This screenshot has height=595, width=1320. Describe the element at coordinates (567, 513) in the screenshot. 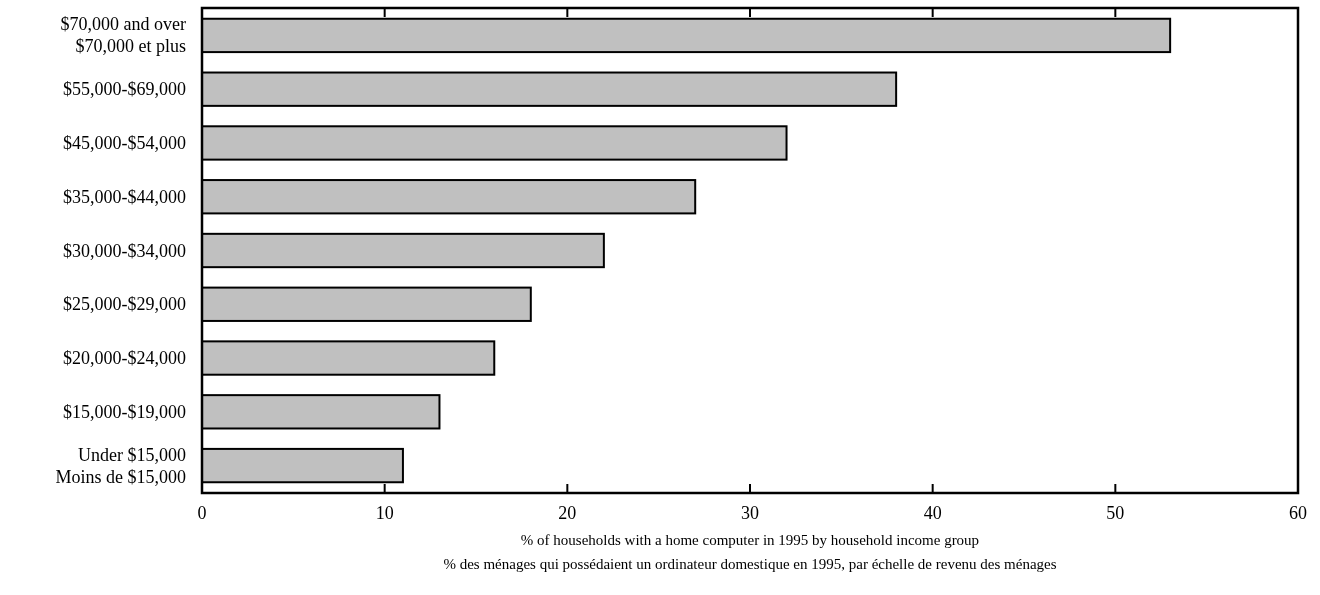

I see `x-tick-label: 20` at that location.